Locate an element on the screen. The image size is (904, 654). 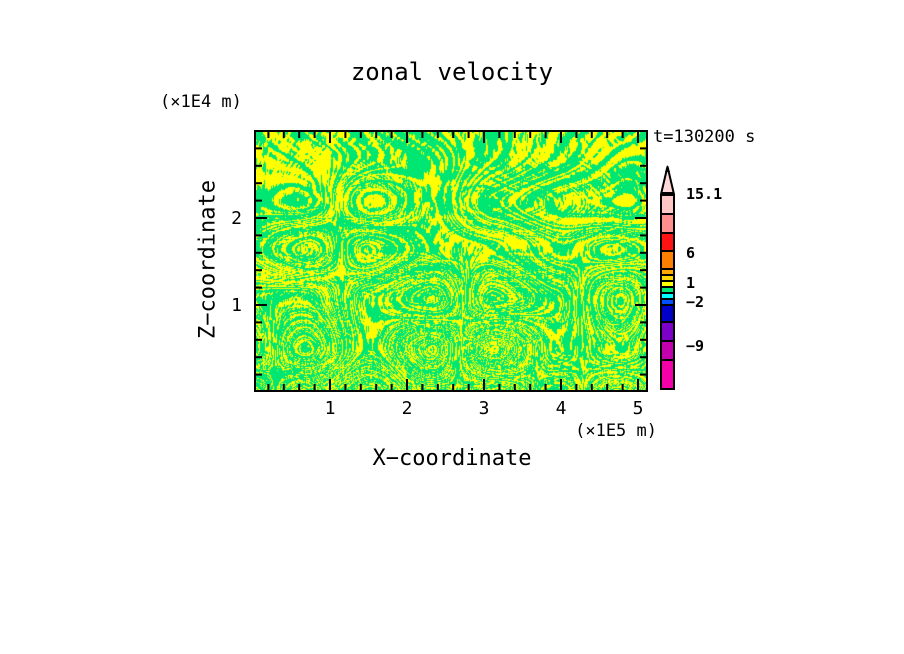
colorbar-tick-label: 6 is located at coordinates (691, 253).